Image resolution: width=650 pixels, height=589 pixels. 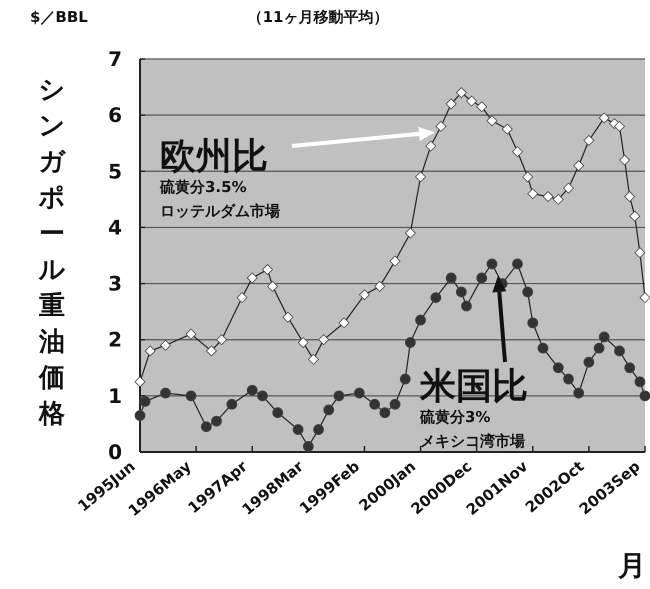 What do you see at coordinates (52, 252) in the screenshot?
I see `text: シンガポール重油価格` at bounding box center [52, 252].